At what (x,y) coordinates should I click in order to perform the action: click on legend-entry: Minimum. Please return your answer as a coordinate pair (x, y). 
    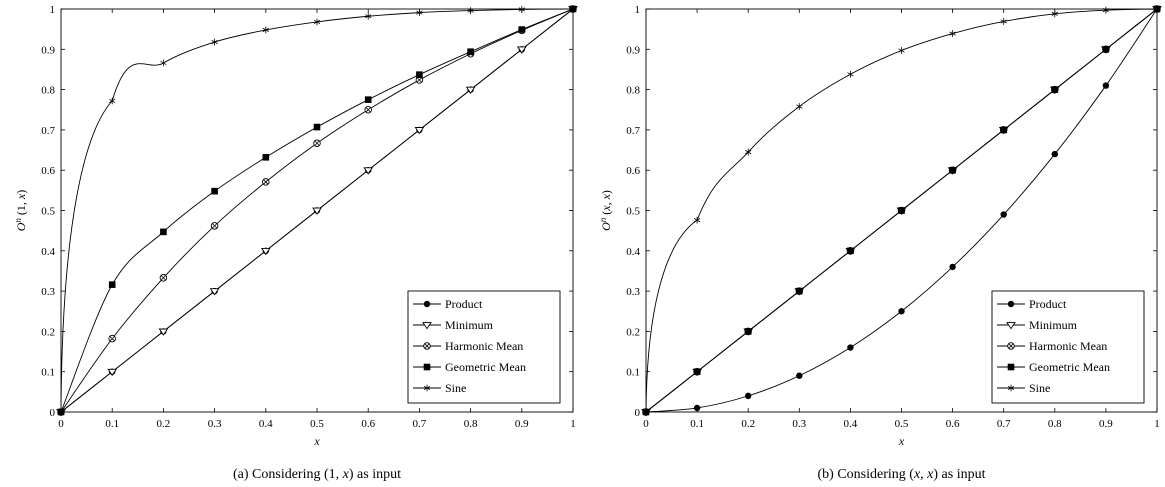
    Looking at the image, I should click on (1037, 325).